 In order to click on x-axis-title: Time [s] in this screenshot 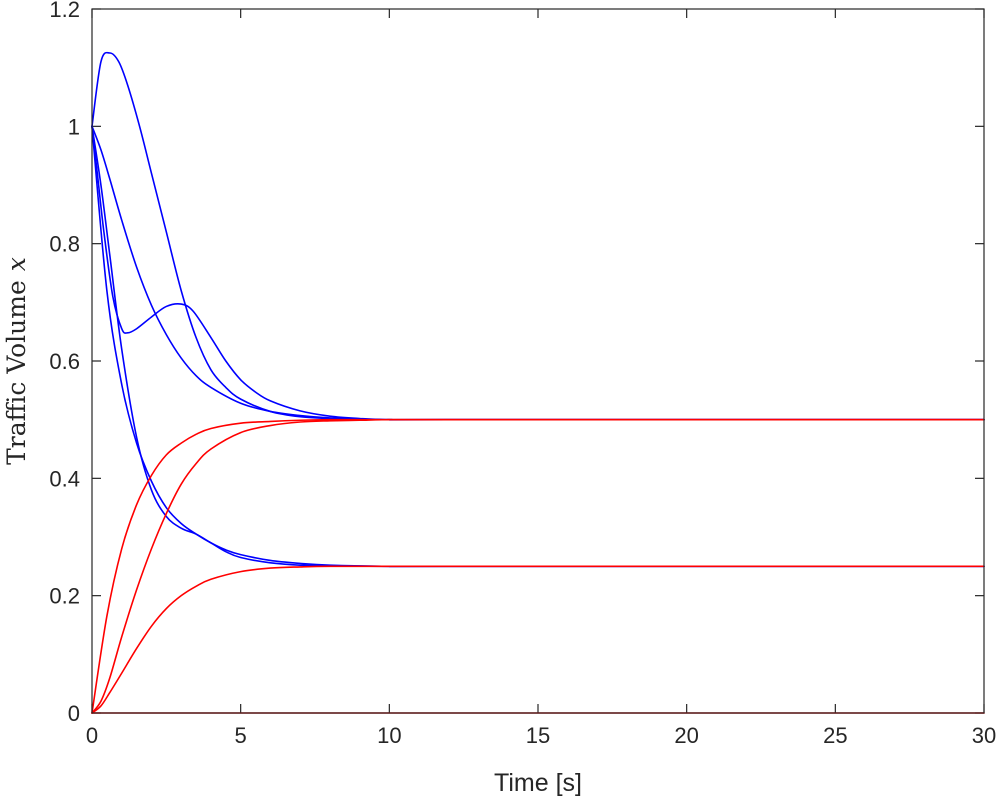, I will do `click(538, 783)`.